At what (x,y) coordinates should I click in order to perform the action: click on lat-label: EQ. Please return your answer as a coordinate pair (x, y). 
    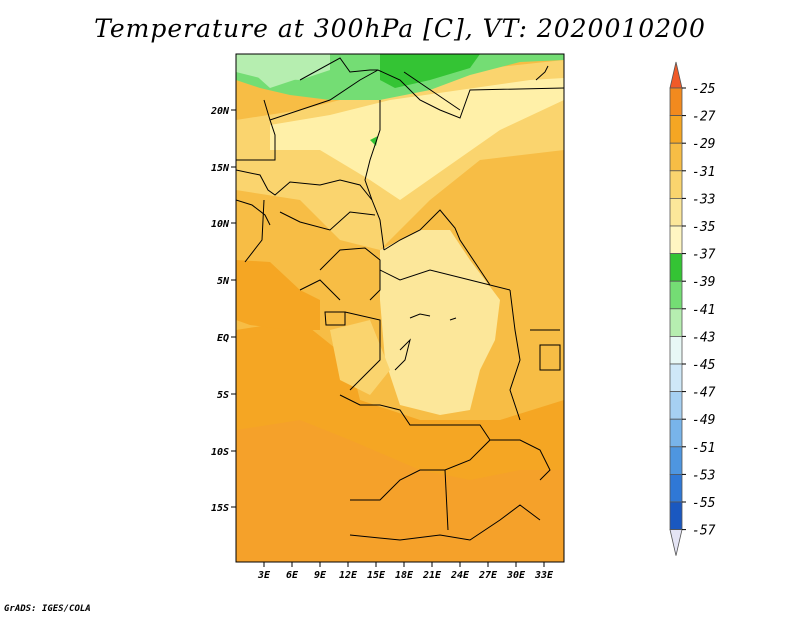
    Looking at the image, I should click on (223, 338).